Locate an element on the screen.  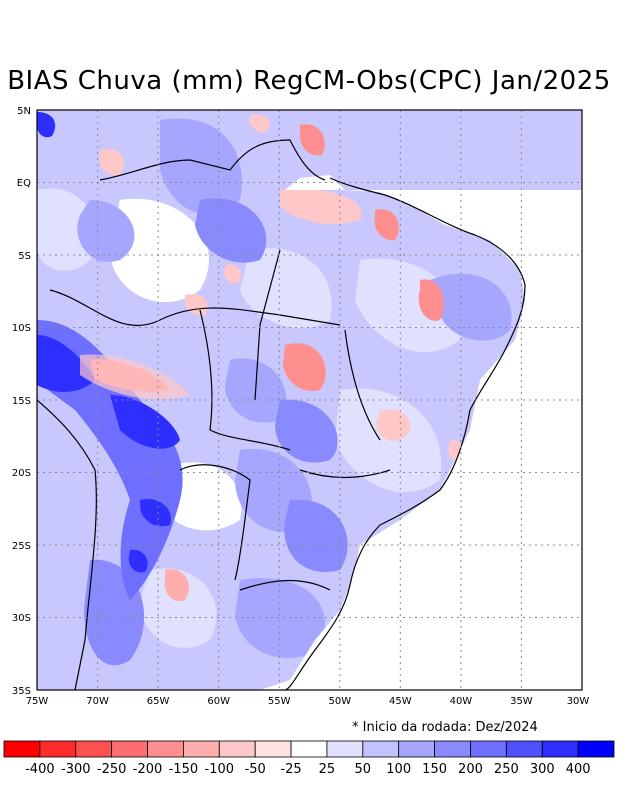
uruguay-border is located at coordinates (285, 585).